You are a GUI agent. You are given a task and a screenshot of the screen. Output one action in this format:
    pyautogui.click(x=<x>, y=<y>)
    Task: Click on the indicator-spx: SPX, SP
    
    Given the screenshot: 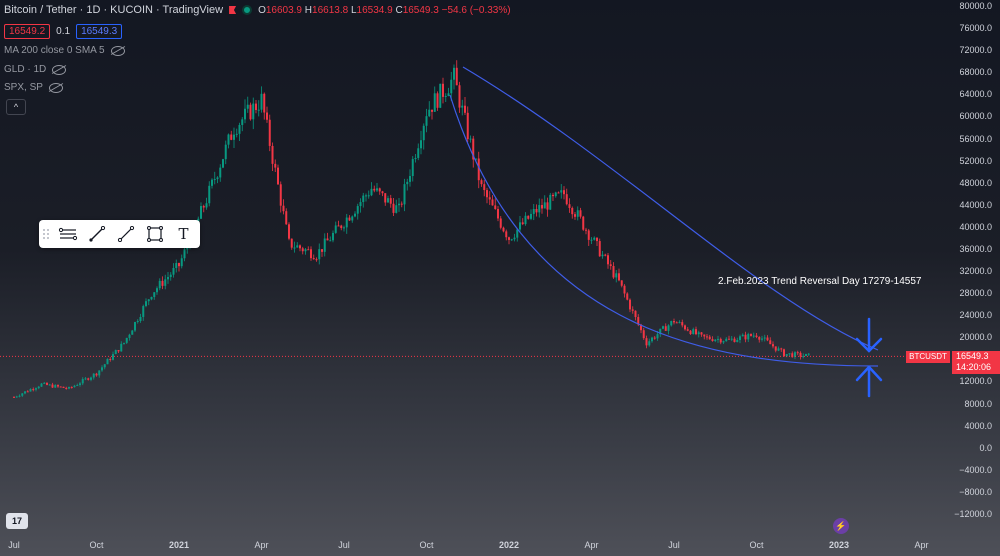 What is the action you would take?
    pyautogui.click(x=33, y=87)
    